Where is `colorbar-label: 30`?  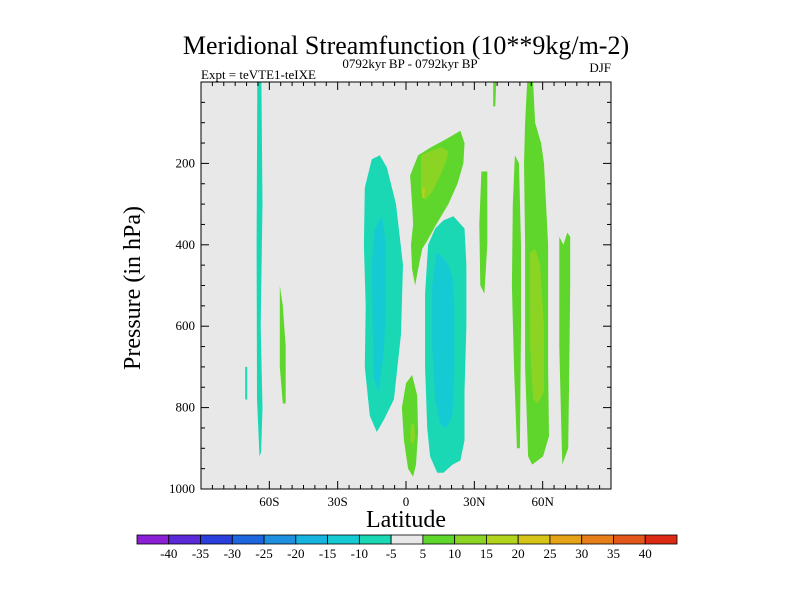
colorbar-label: 30 is located at coordinates (581, 553).